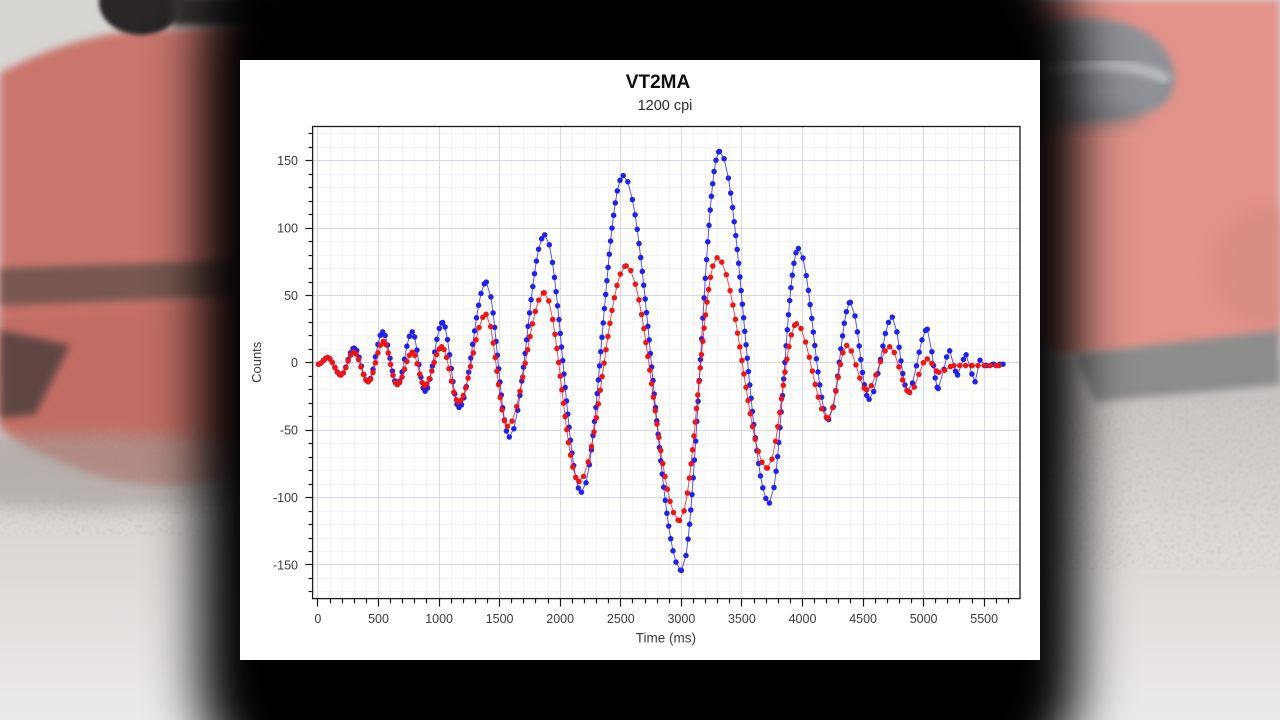 The image size is (1280, 720). Describe the element at coordinates (984, 619) in the screenshot. I see `svg-text: 5500` at that location.